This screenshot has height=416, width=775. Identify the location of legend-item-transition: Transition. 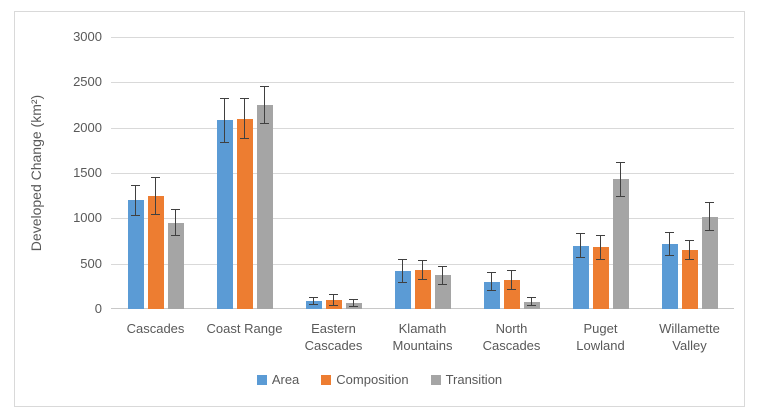
(466, 379).